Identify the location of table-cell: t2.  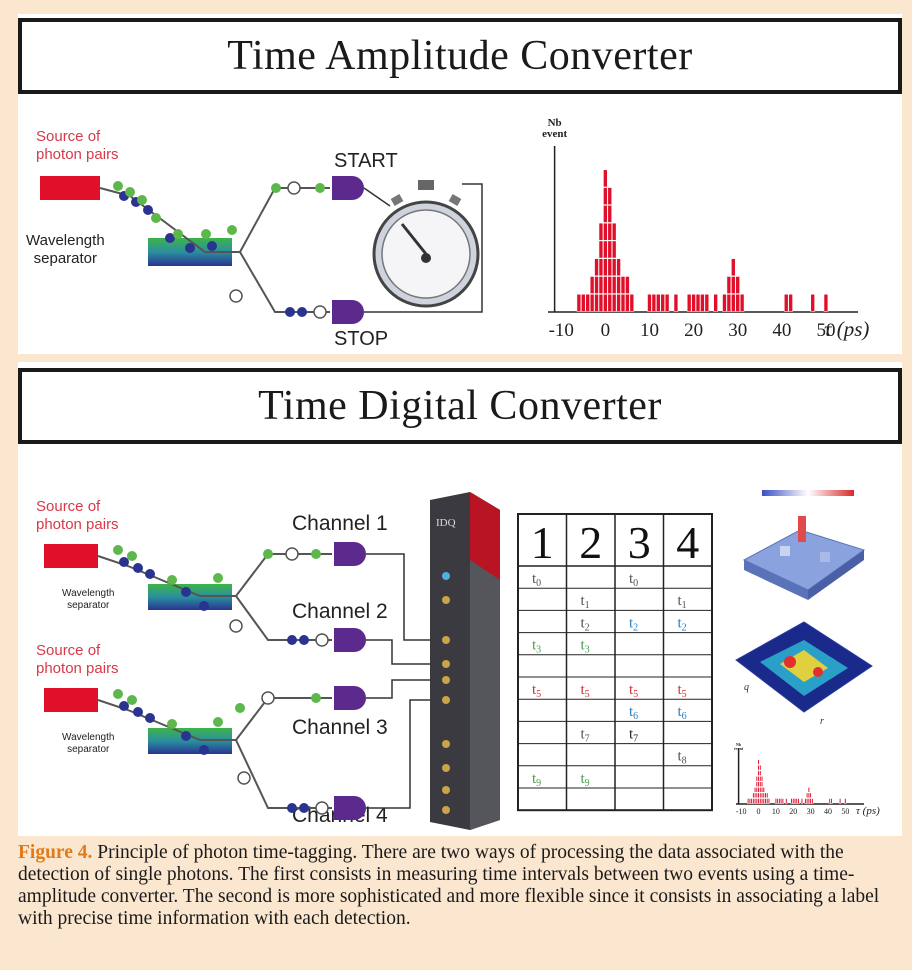
(585, 624).